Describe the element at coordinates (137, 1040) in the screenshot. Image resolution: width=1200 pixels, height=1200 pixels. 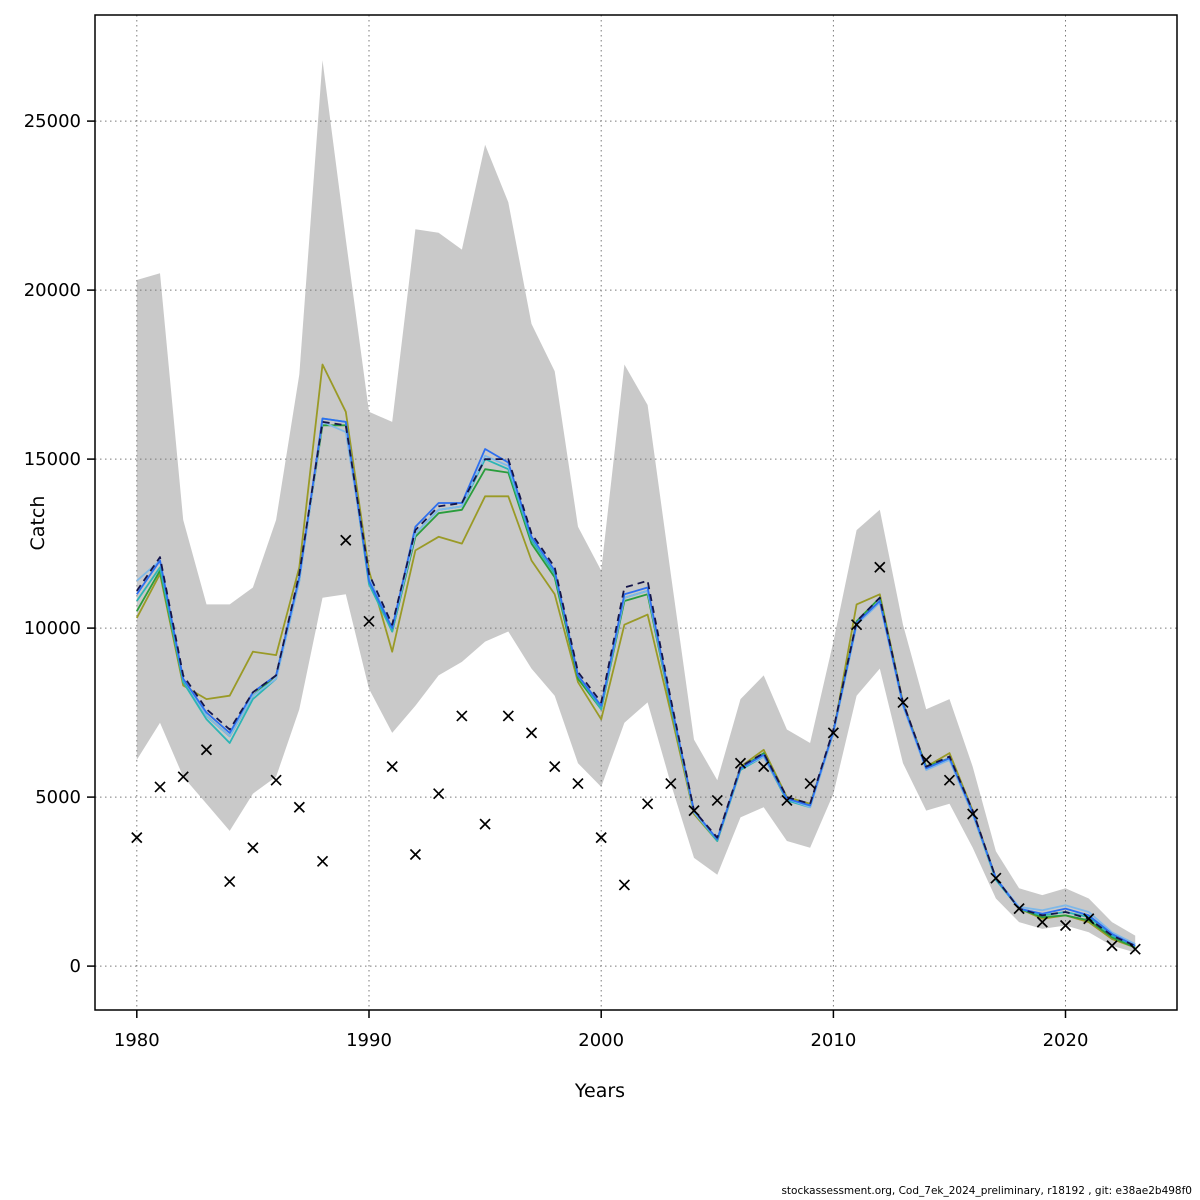
I see `x-tick-label: 1980` at that location.